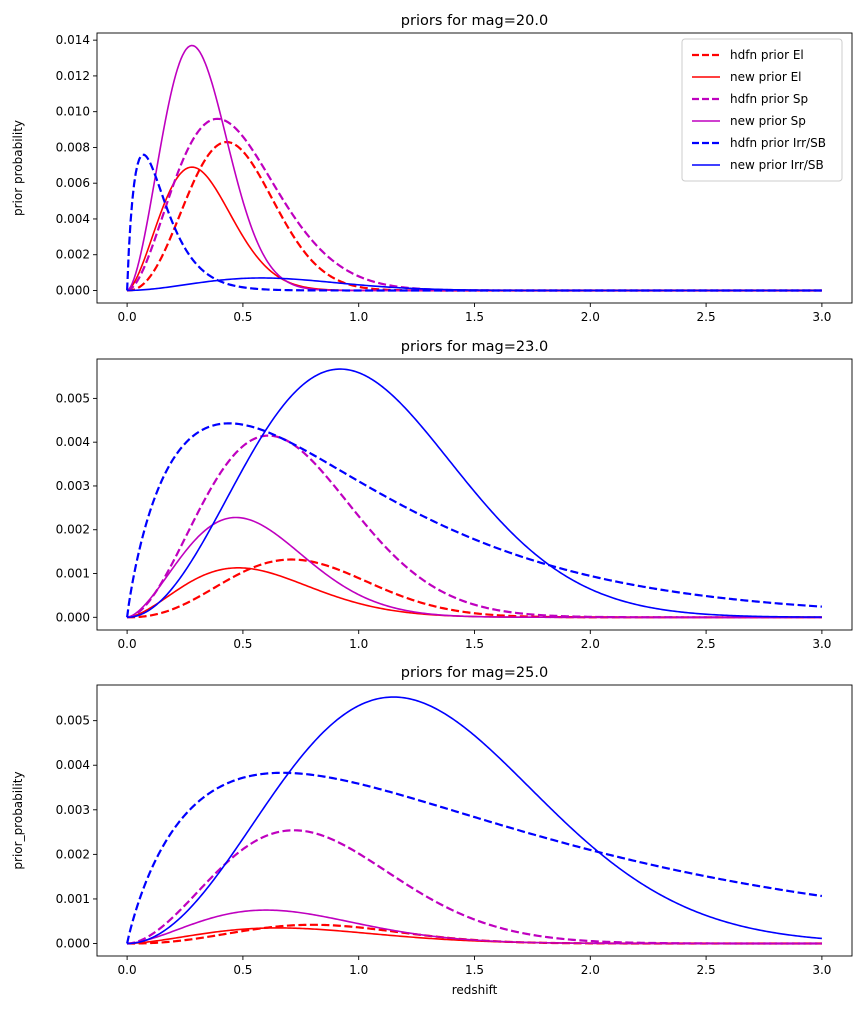 This screenshot has height=1009, width=863. I want to click on chart-title: priors for mag=25.0, so click(474, 673).